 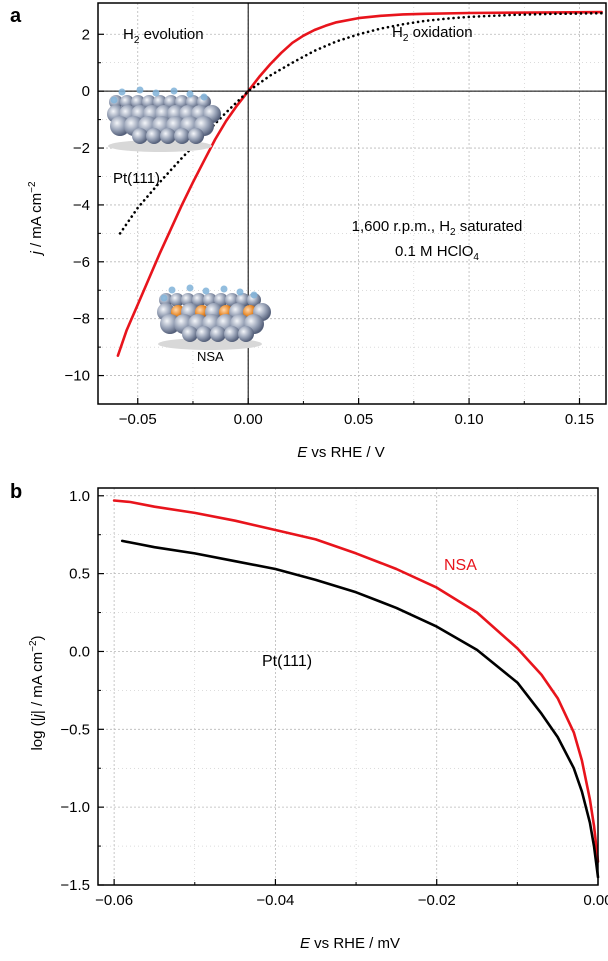 What do you see at coordinates (79, 574) in the screenshot?
I see `panel-b-y-tick-label: 0.5` at bounding box center [79, 574].